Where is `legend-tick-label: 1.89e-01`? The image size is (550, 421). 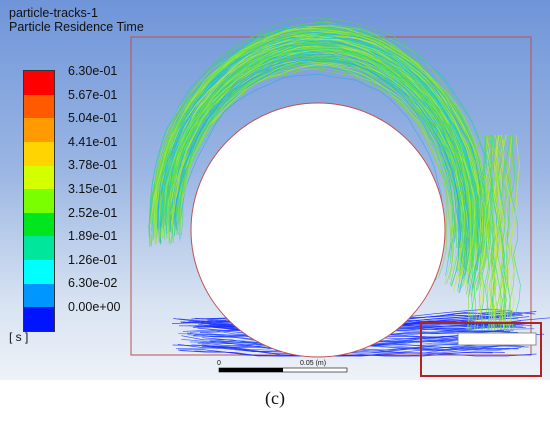 legend-tick-label: 1.89e-01 is located at coordinates (93, 236).